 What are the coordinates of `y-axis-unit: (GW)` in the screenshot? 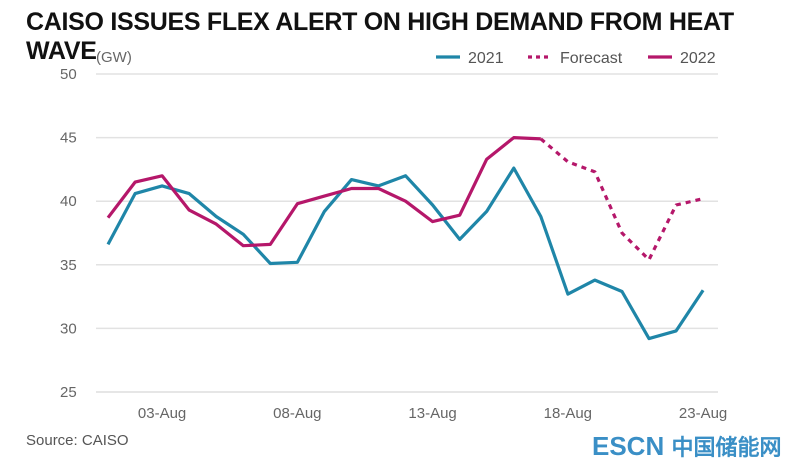 It's located at (114, 57).